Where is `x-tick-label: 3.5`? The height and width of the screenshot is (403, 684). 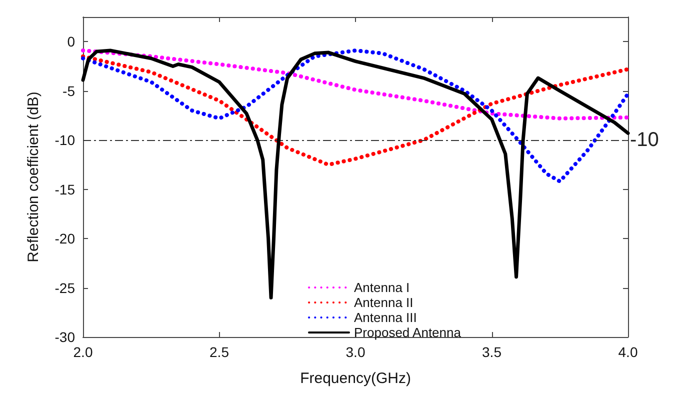
x-tick-label: 3.5 is located at coordinates (492, 352).